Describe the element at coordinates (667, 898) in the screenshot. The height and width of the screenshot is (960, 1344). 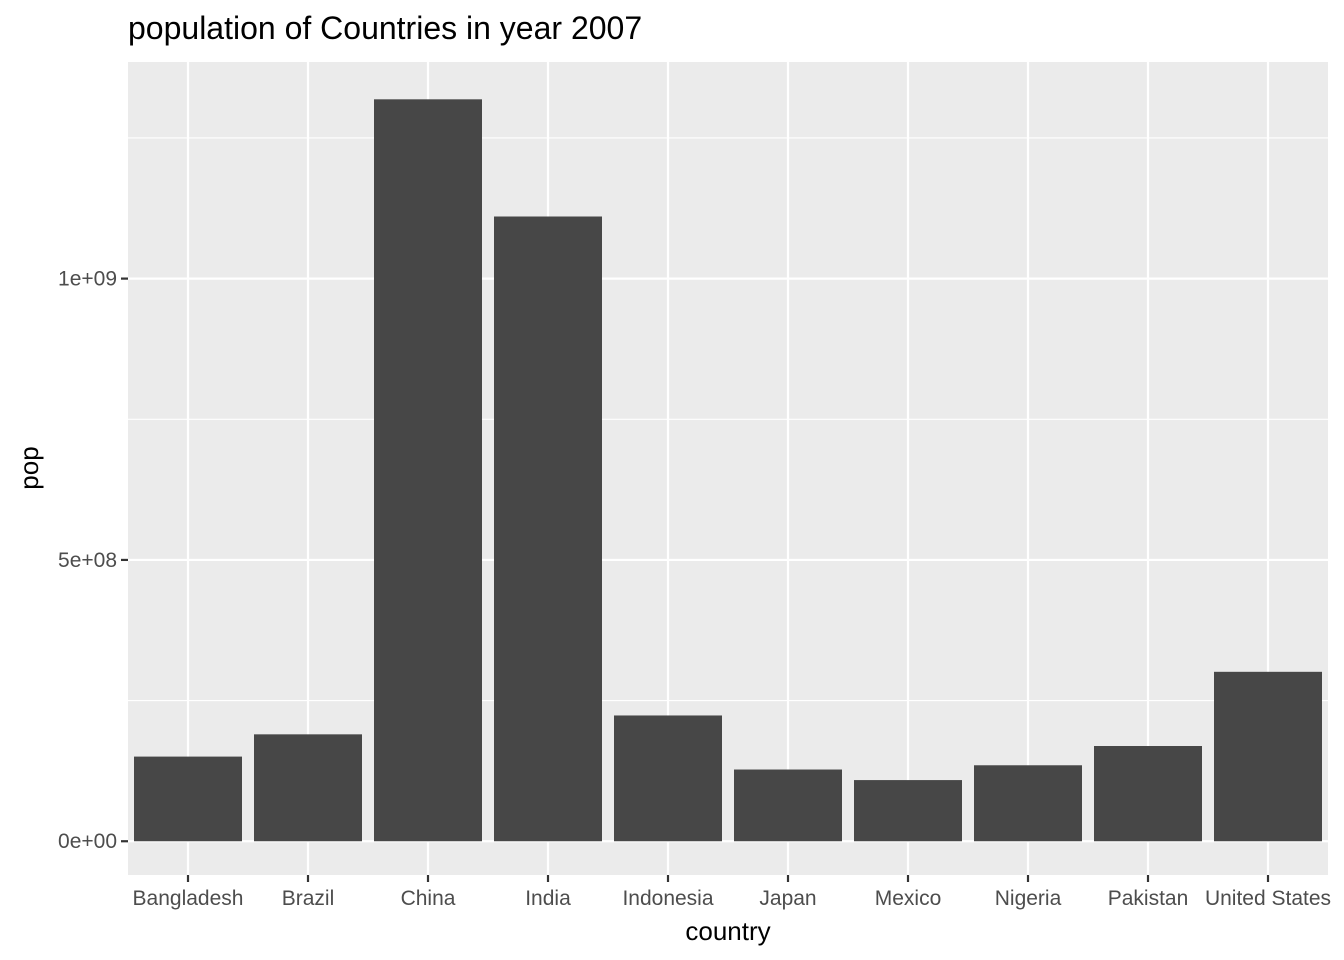
I see `x-tick-label: Indonesia` at that location.